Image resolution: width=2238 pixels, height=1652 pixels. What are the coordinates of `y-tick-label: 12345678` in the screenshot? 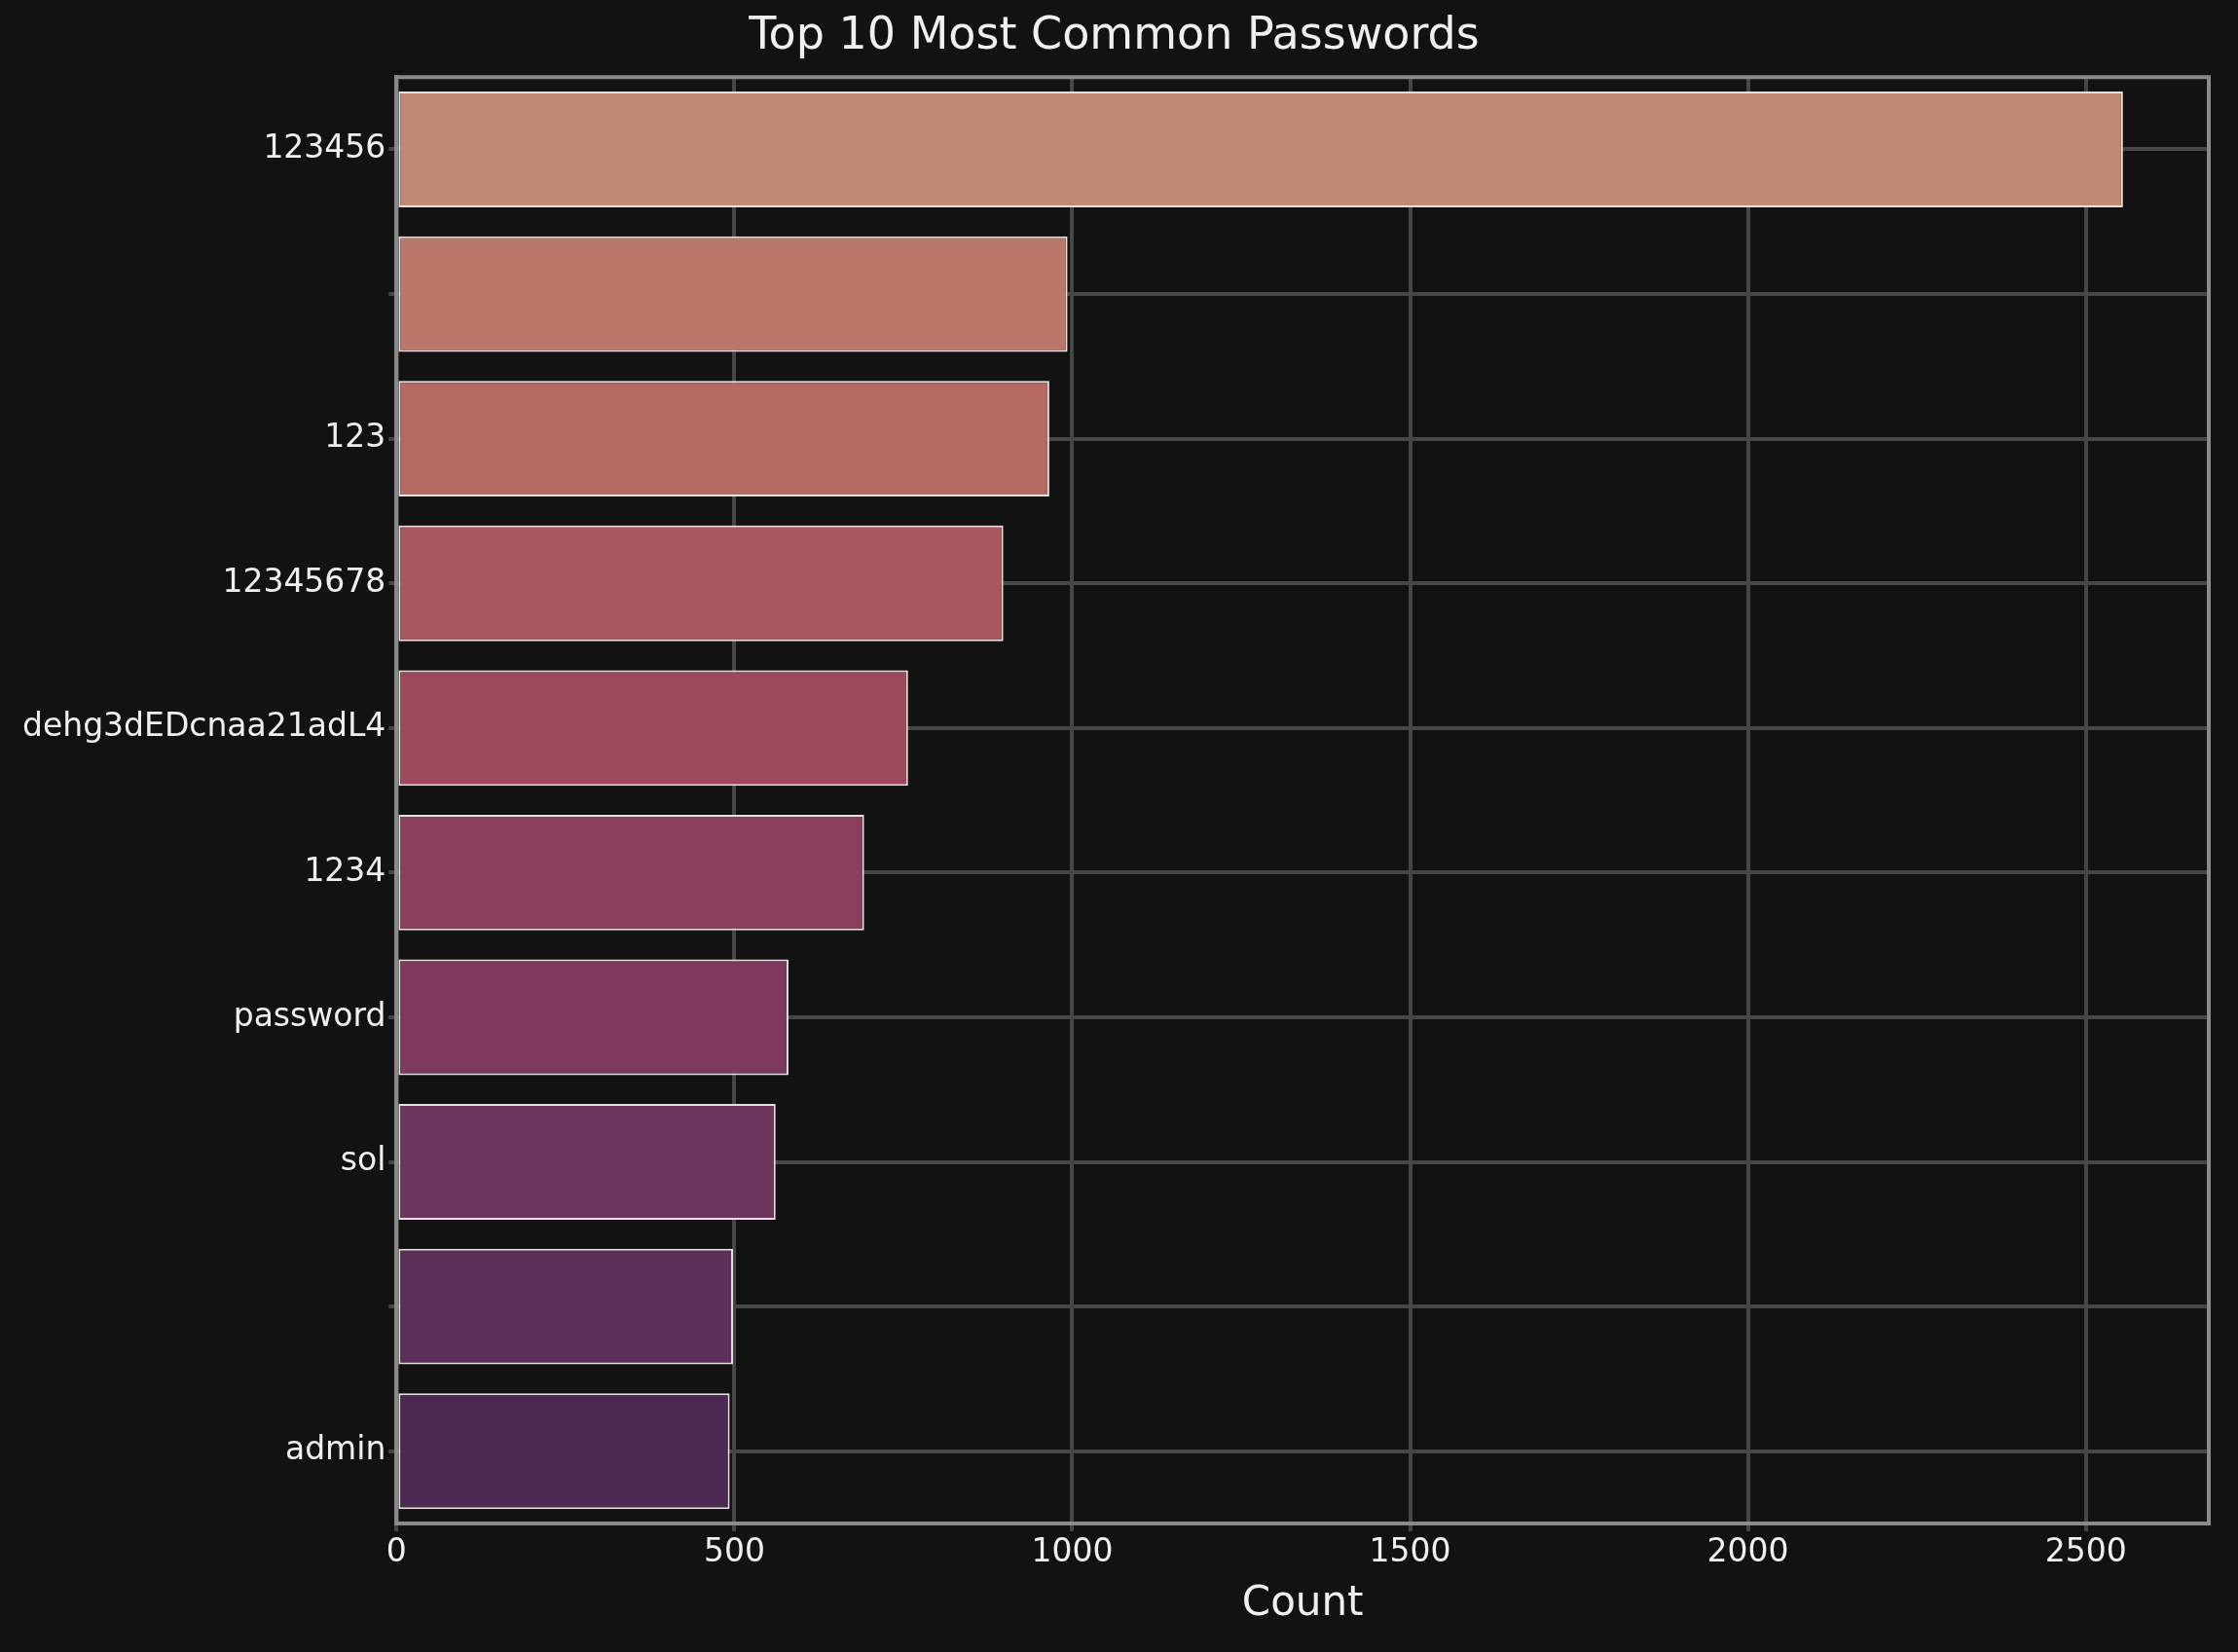 It's located at (304, 580).